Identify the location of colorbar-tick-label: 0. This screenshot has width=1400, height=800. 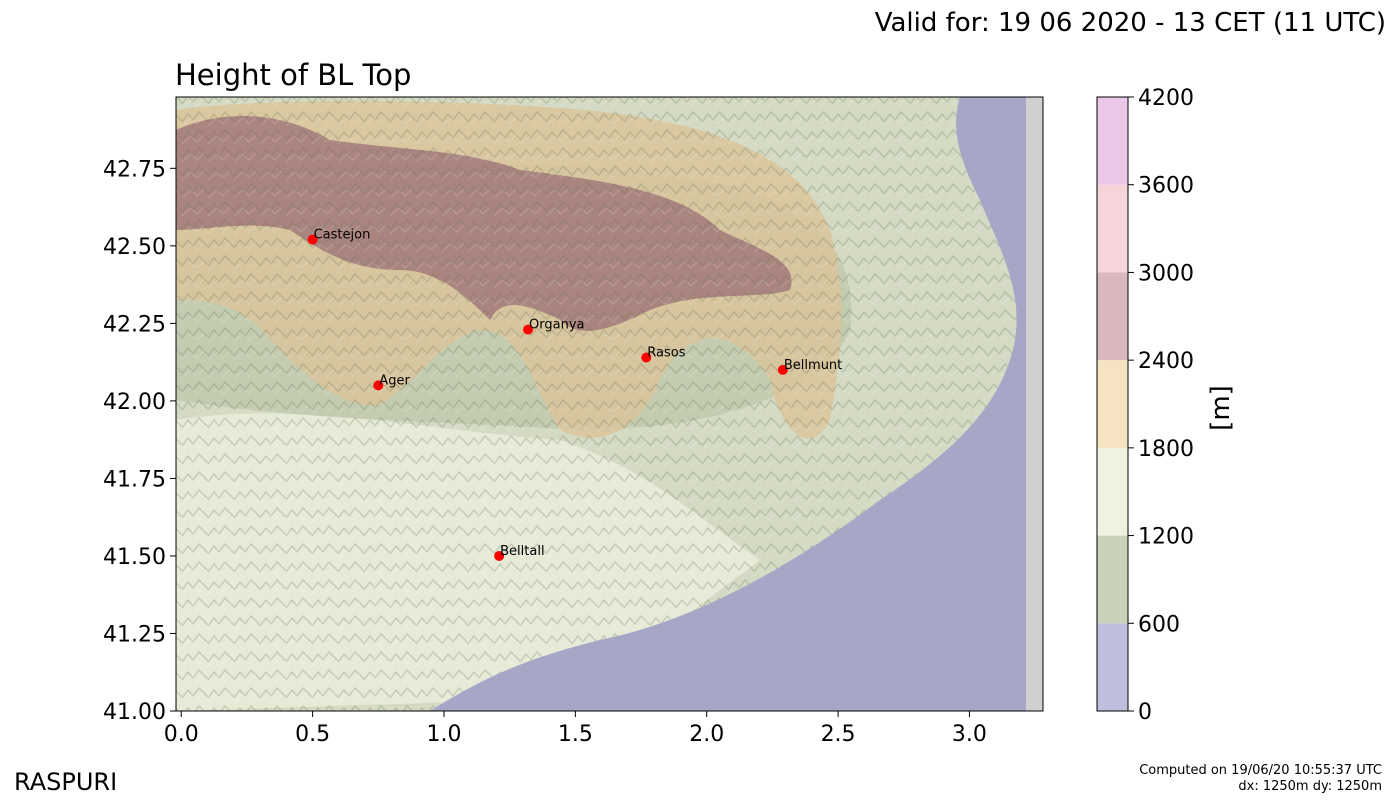
(1145, 712).